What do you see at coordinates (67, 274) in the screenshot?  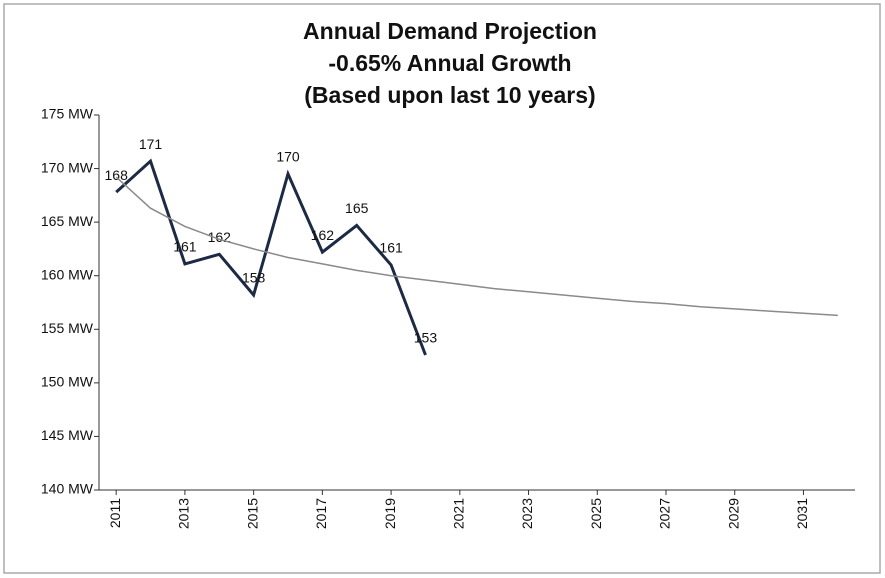 I see `y-tick-label: 160 MW` at bounding box center [67, 274].